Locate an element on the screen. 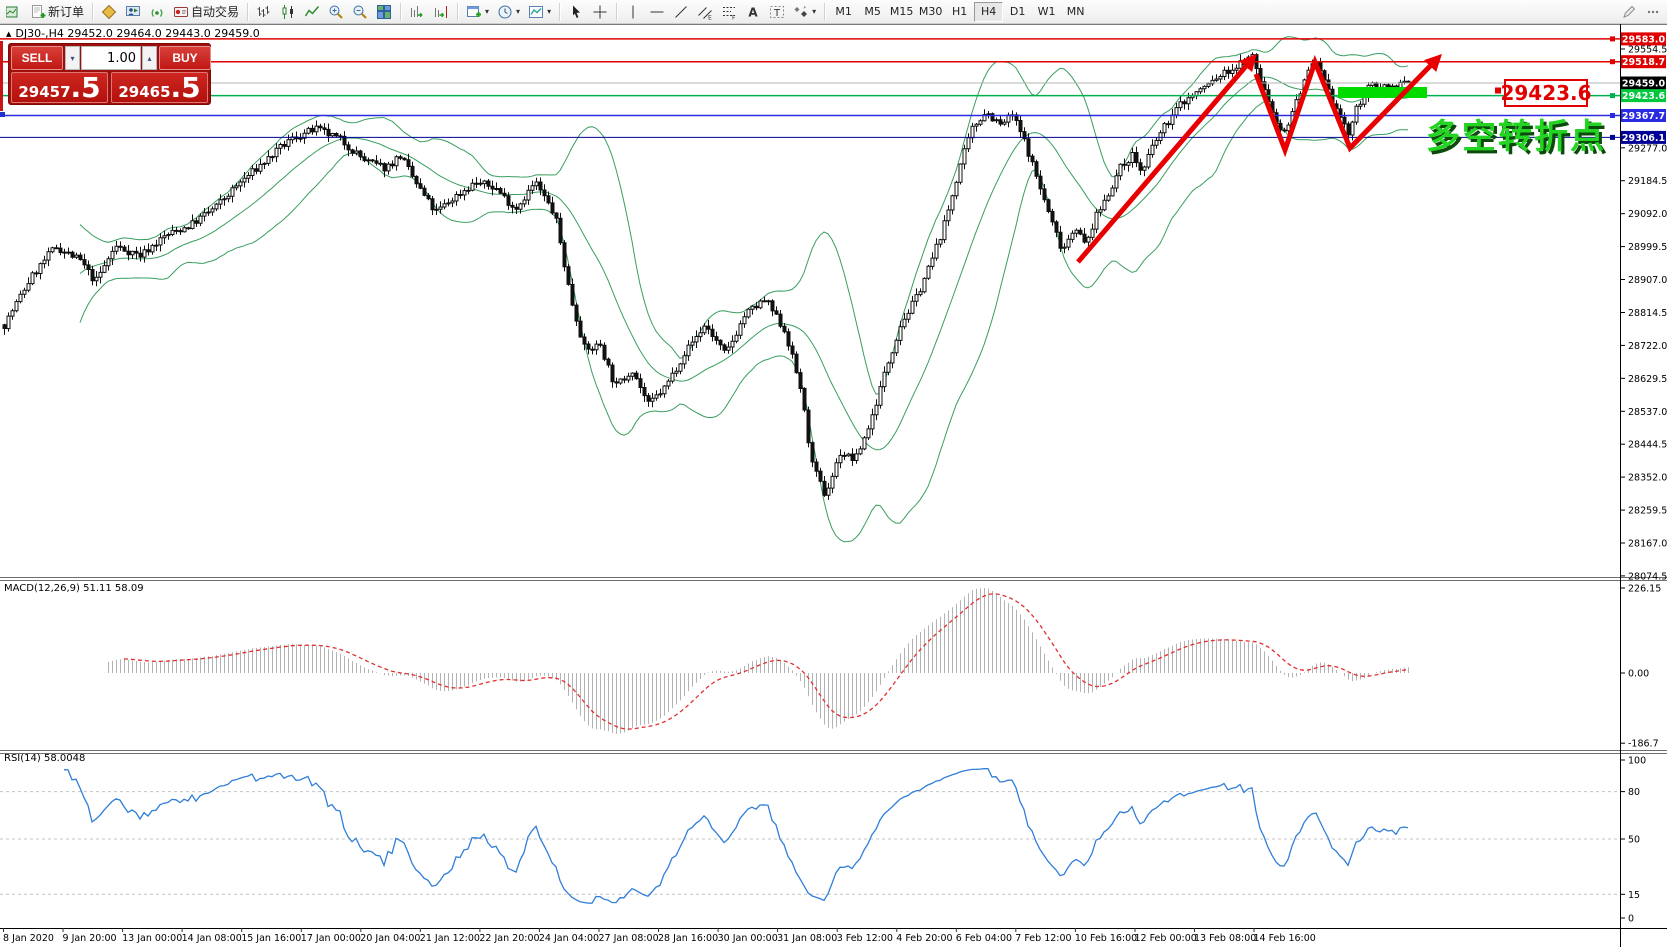  green-highlight-bar is located at coordinates (1382, 92).